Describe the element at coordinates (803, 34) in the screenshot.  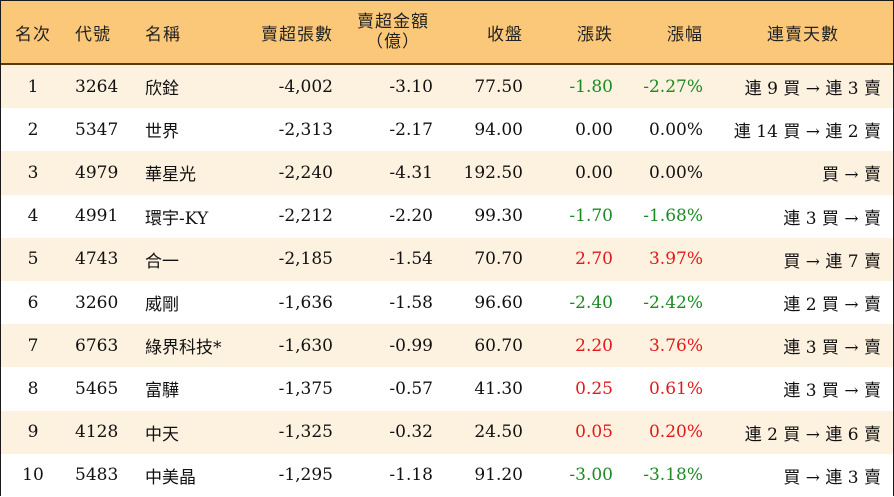
I see `header-streak: 連賣天數` at that location.